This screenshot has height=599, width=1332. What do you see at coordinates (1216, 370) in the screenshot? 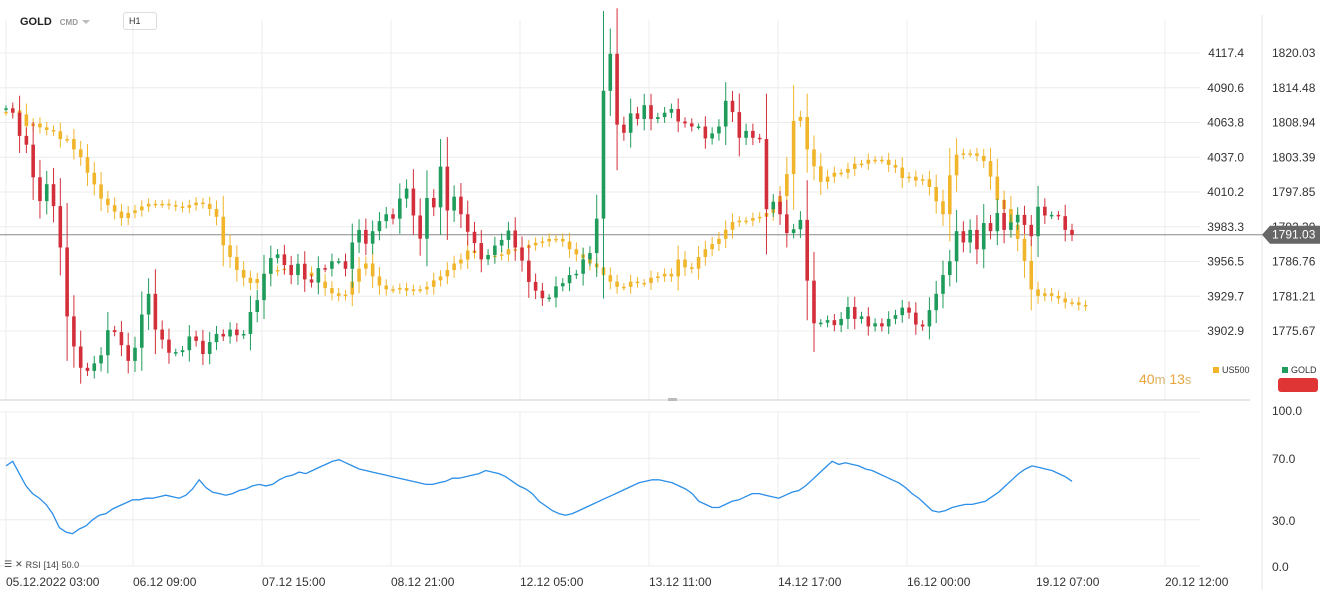
I see `legend-swatch-us500` at bounding box center [1216, 370].